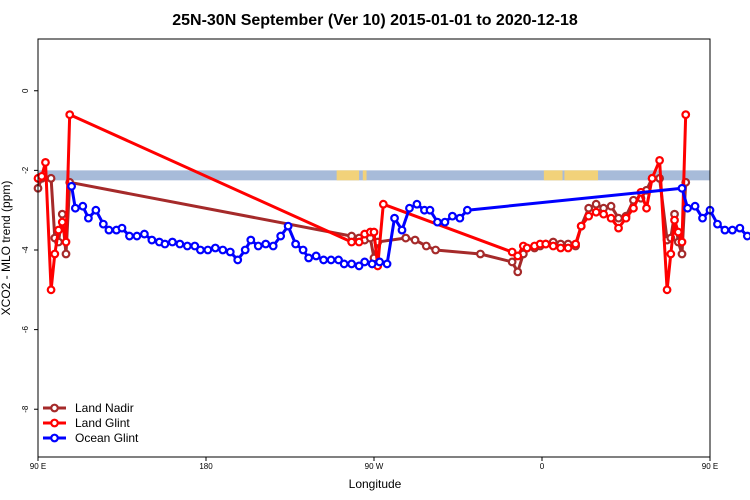 This screenshot has width=750, height=500. I want to click on x-tick-label: 90 E, so click(710, 466).